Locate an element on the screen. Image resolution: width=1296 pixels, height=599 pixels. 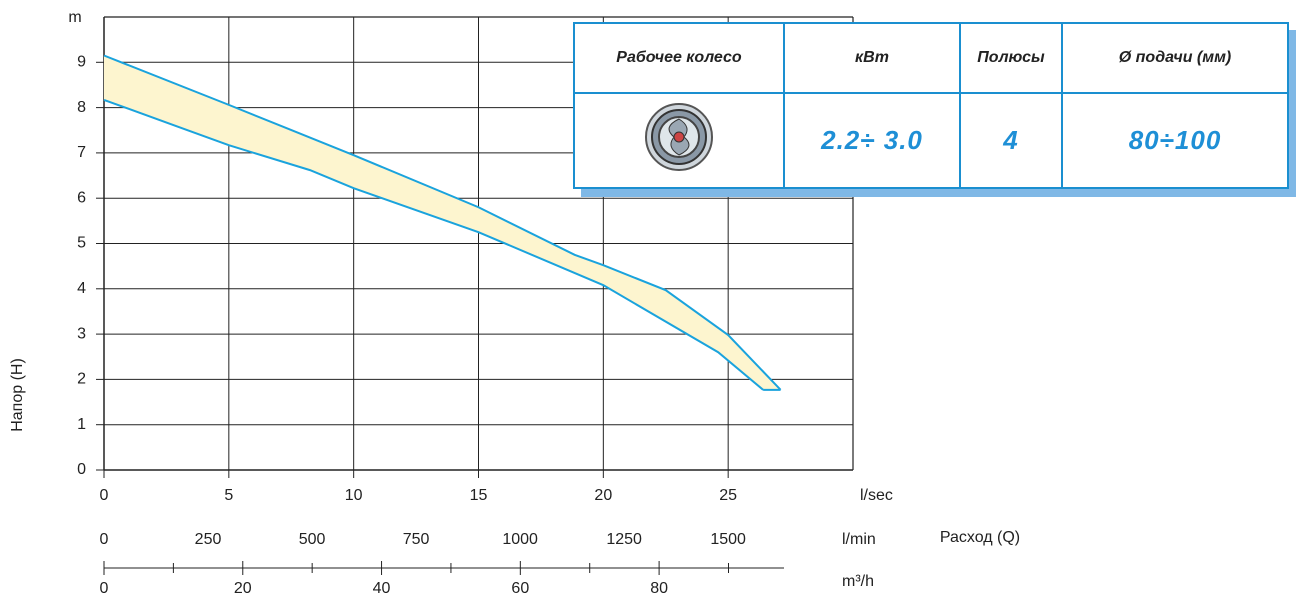
value-cell: 80÷100 is located at coordinates (1175, 140).